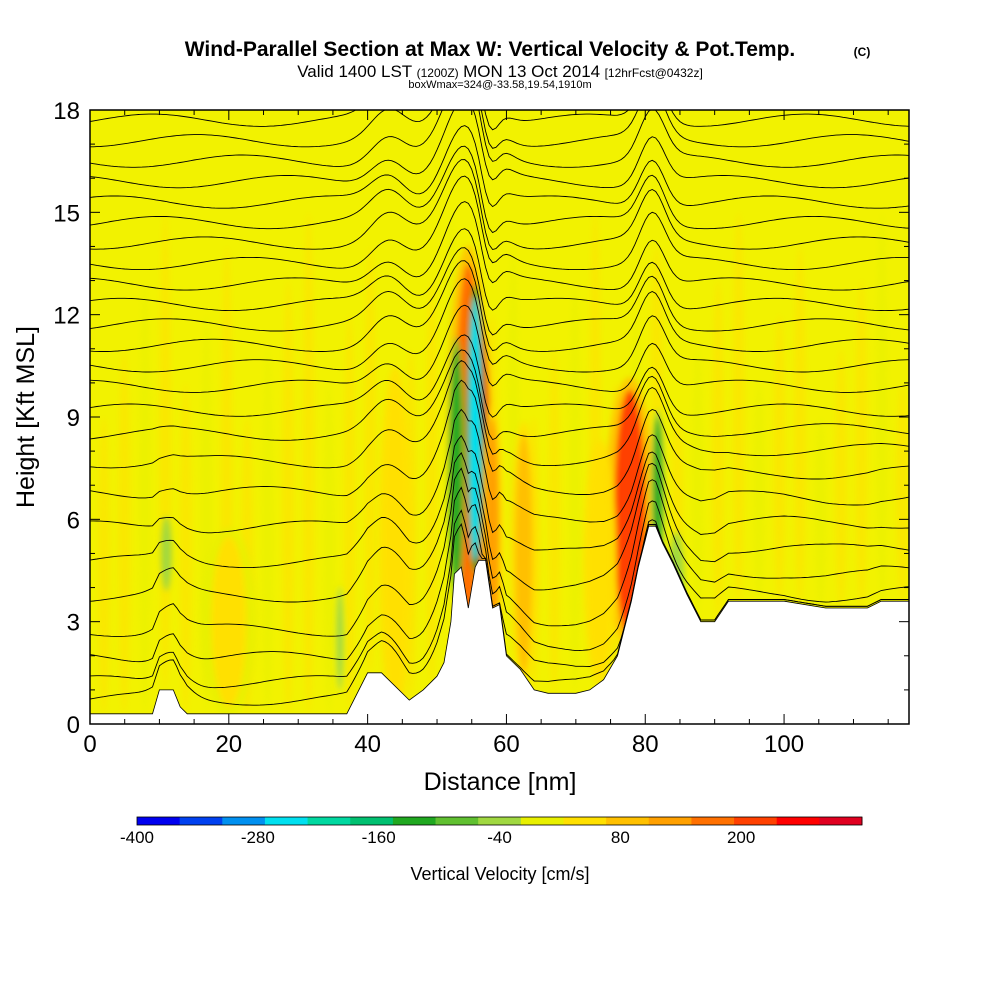 This screenshot has width=1000, height=1000. I want to click on x-tick-label: 80, so click(645, 744).